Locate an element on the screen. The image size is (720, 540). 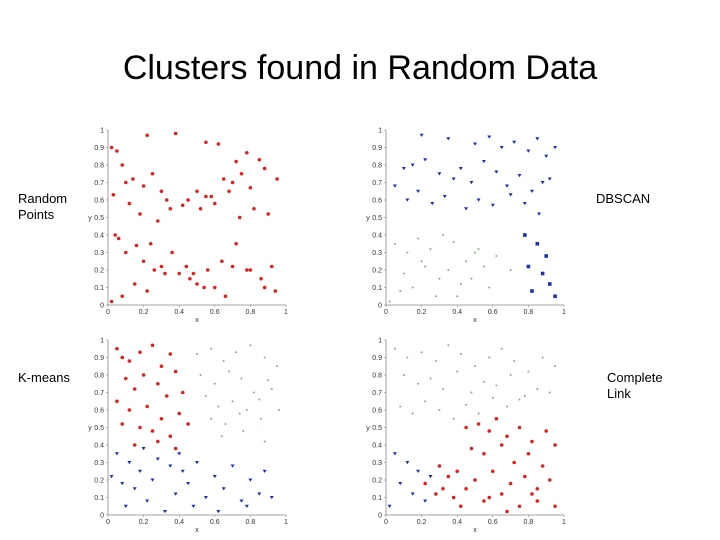
y-tick-label: 1 is located at coordinates (380, 131).